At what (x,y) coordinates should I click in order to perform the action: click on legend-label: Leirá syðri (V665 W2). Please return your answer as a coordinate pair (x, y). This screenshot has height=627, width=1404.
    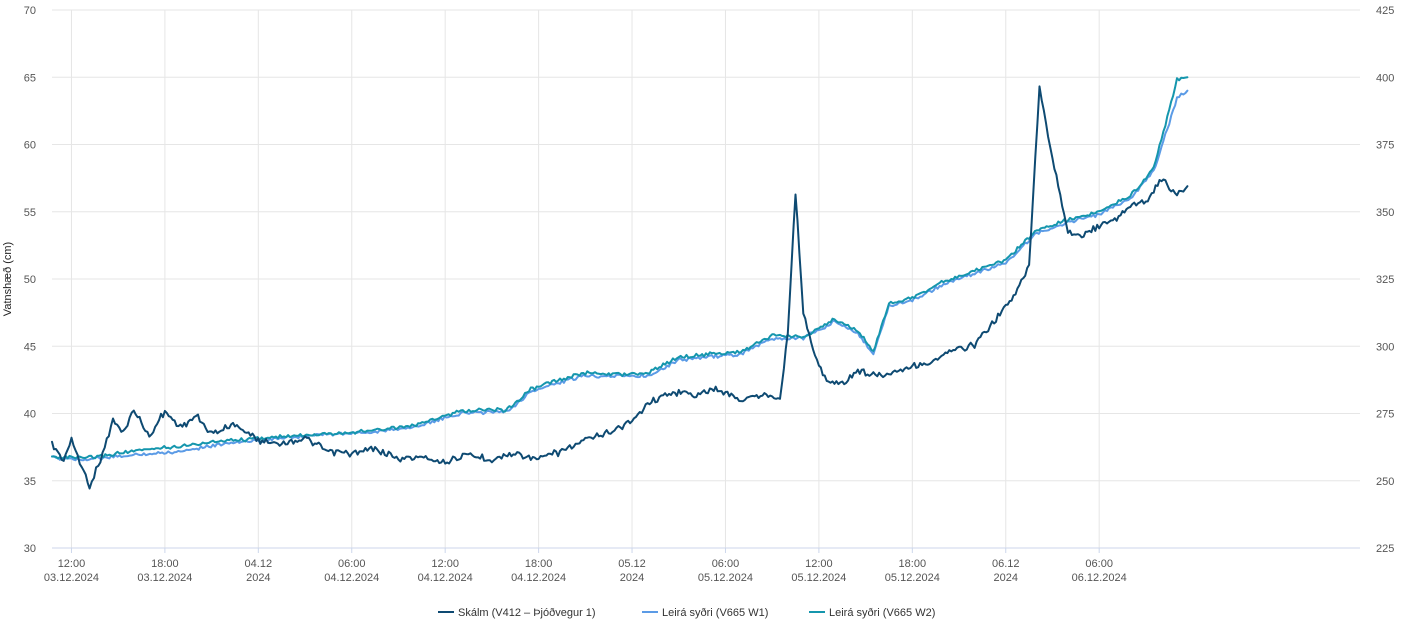
    Looking at the image, I should click on (882, 613).